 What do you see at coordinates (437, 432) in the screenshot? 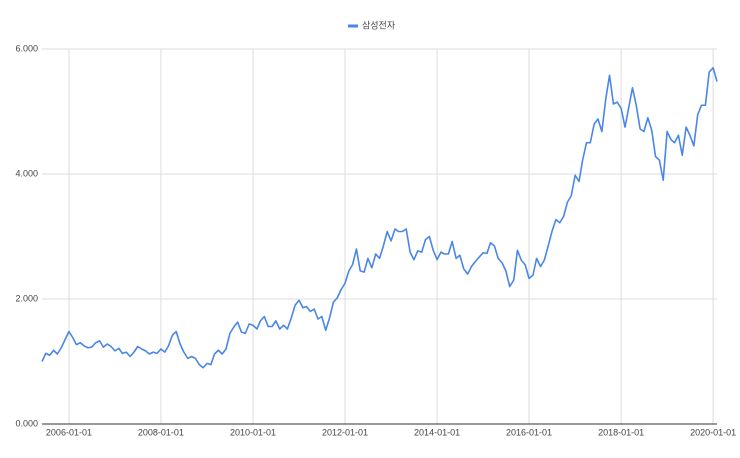
I see `x-tick-label: 2014-01-01` at bounding box center [437, 432].